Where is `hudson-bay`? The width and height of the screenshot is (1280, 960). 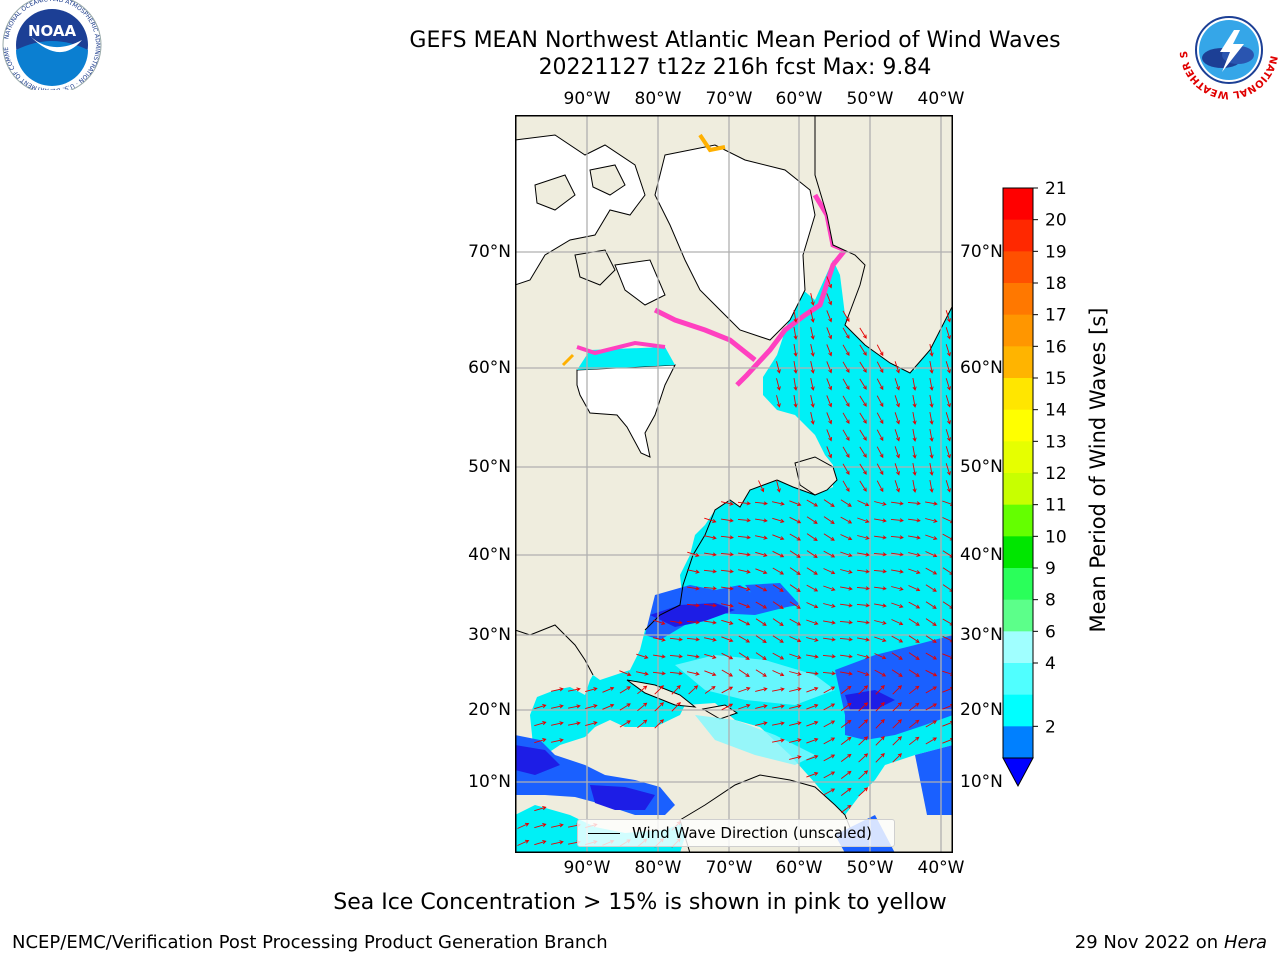 hudson-bay is located at coordinates (626, 411).